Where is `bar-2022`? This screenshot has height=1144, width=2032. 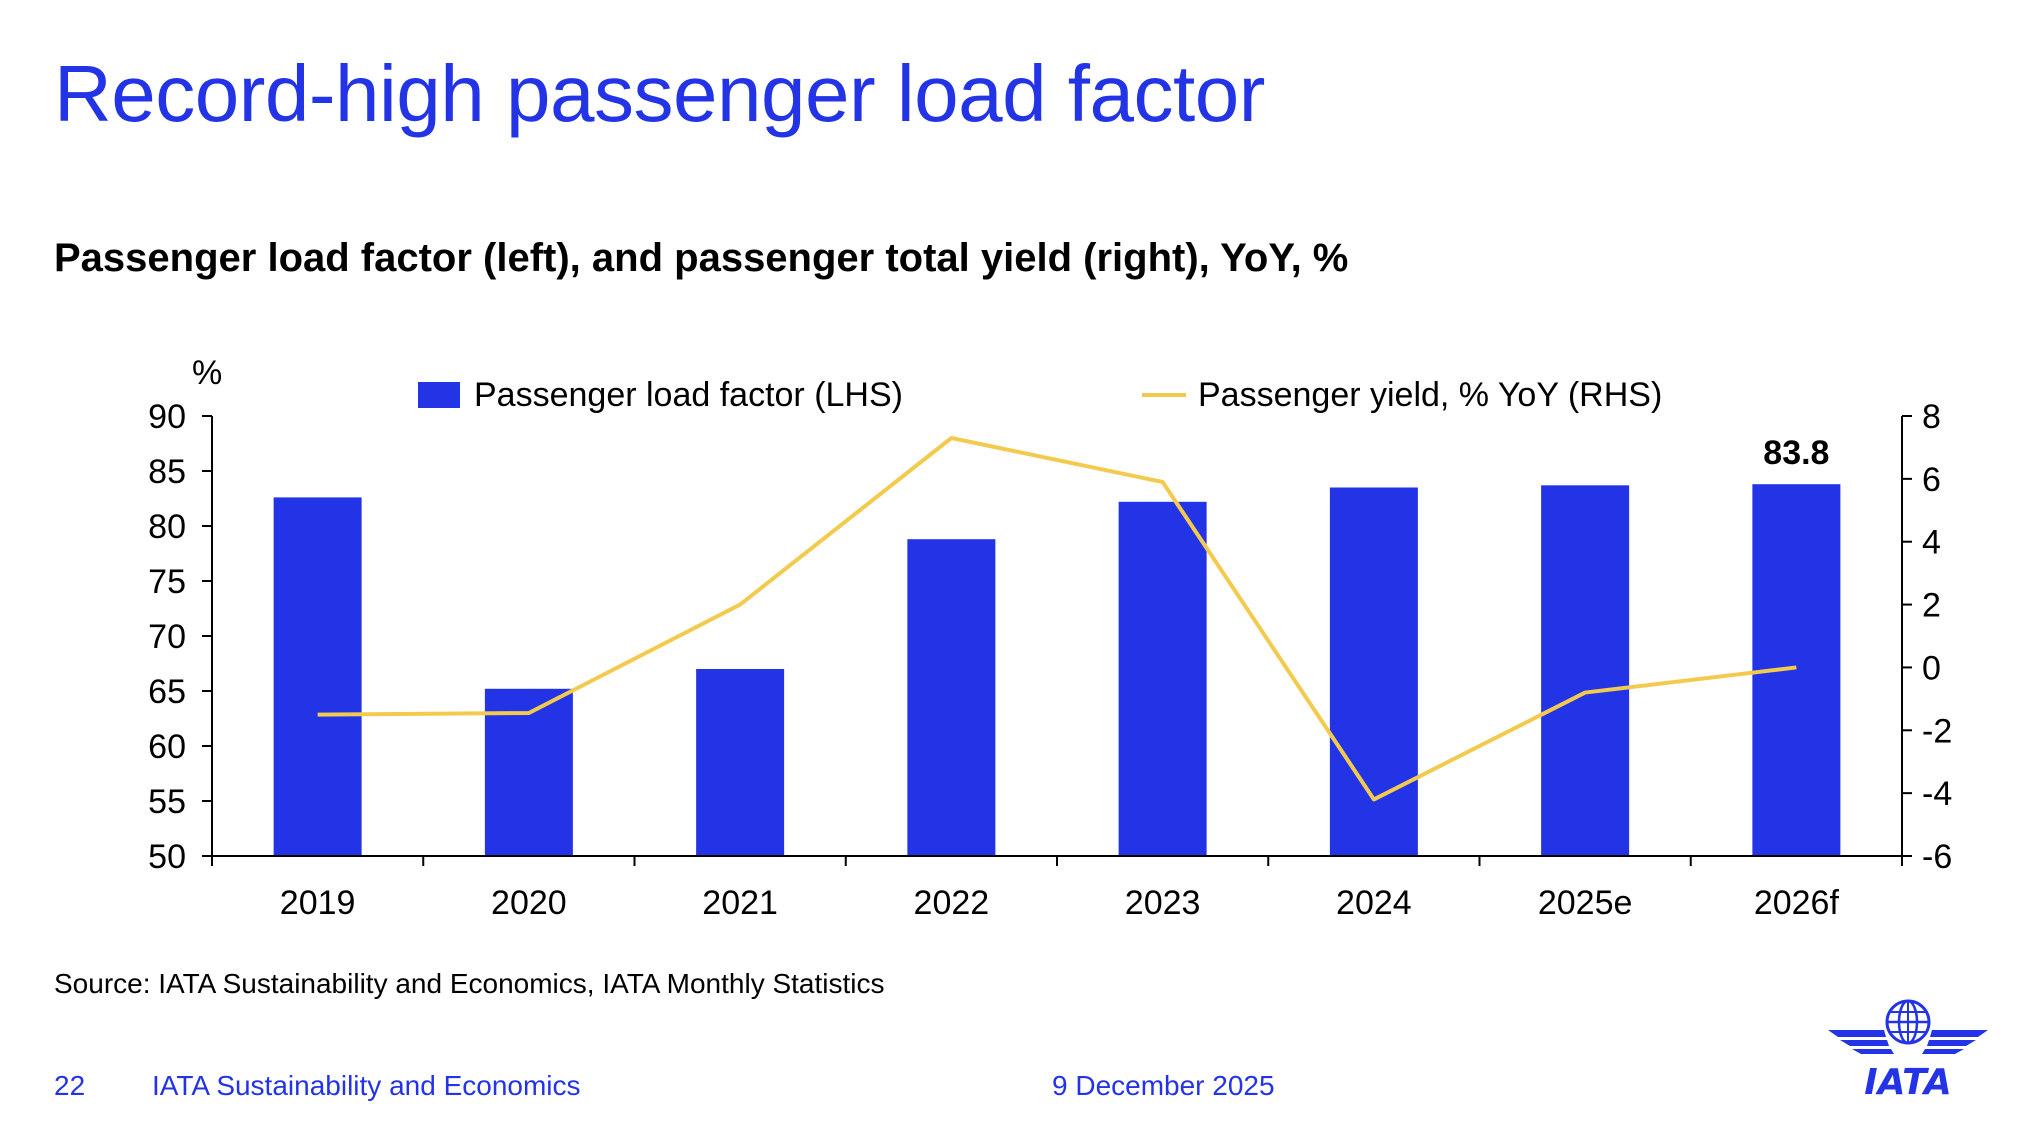 bar-2022 is located at coordinates (951, 697).